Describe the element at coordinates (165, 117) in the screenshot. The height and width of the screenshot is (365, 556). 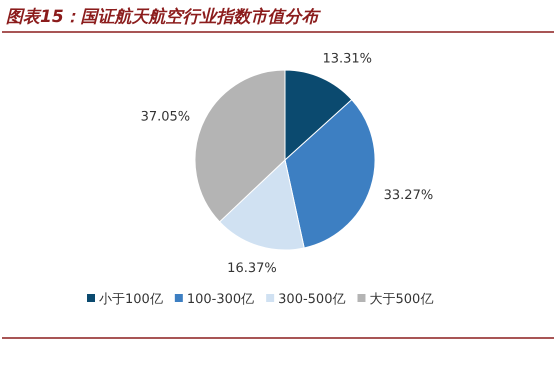
I see `data-label: 37.05%` at that location.